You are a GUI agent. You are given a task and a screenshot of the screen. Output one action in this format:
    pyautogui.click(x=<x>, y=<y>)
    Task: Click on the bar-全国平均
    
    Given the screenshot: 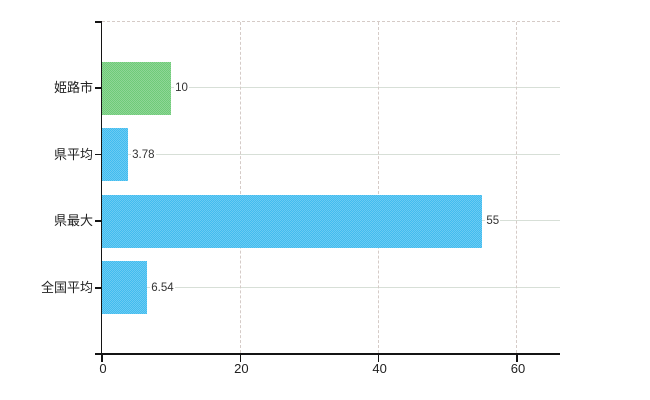 What is the action you would take?
    pyautogui.click(x=125, y=288)
    